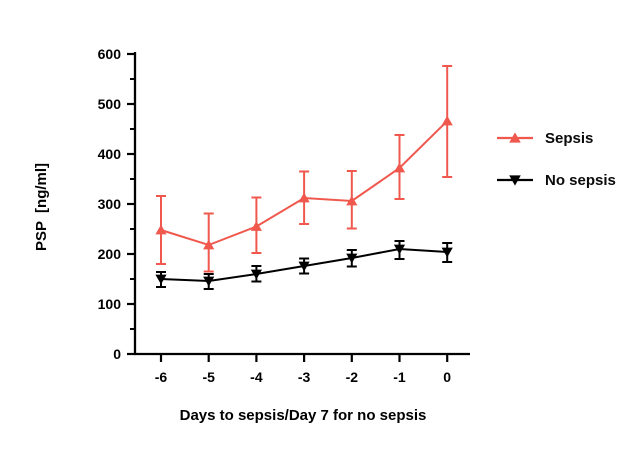 The height and width of the screenshot is (452, 636). What do you see at coordinates (110, 204) in the screenshot?
I see `svg-text: 300` at bounding box center [110, 204].